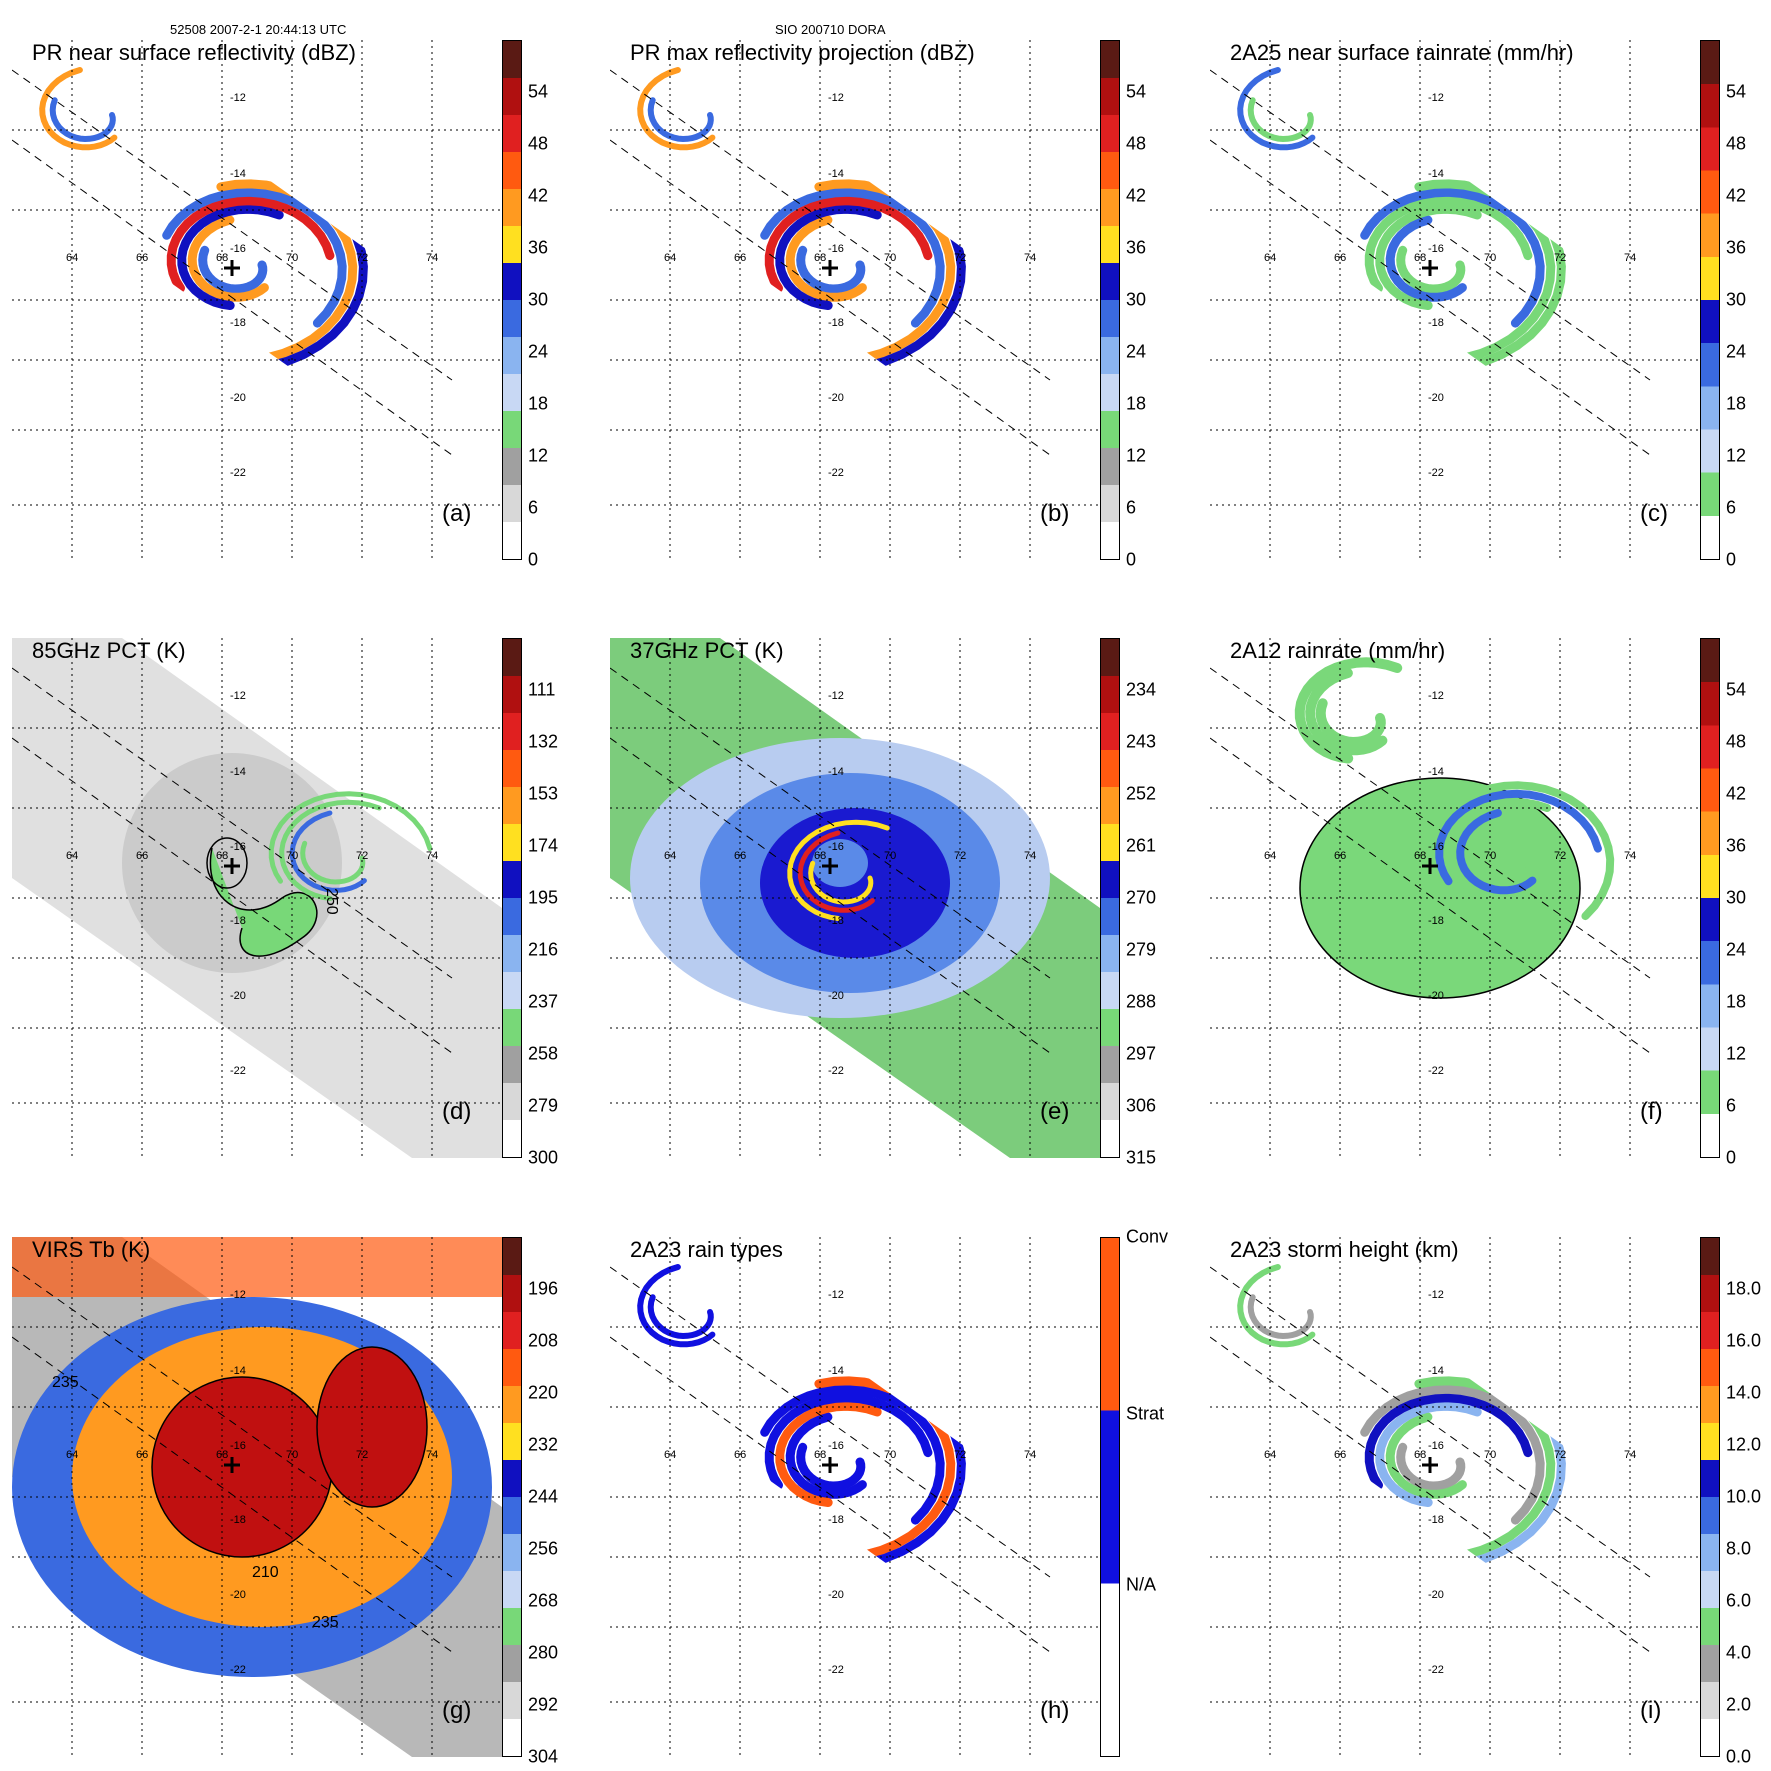  Describe the element at coordinates (1141, 1001) in the screenshot. I see `colorbar-tick: 288` at that location.